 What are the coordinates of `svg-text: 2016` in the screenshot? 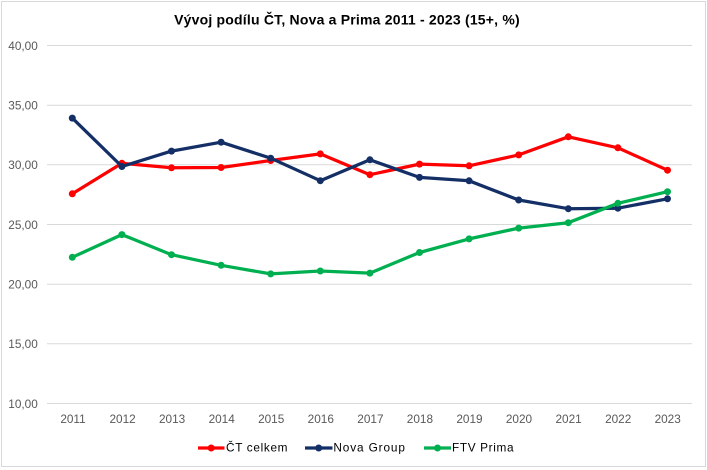 It's located at (321, 419).